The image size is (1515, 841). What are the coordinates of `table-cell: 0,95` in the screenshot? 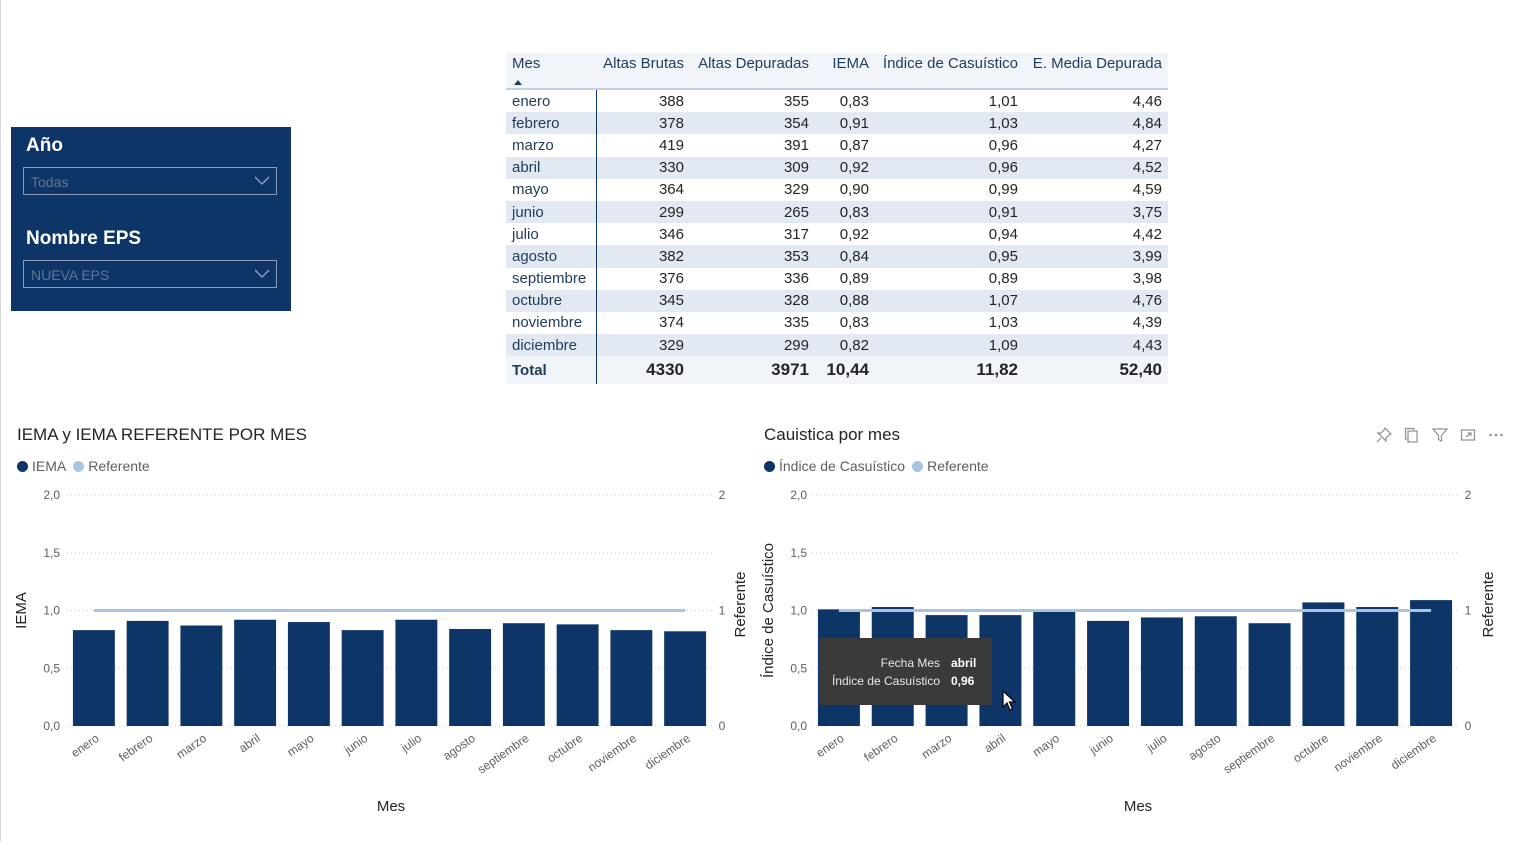 It's located at (949, 256).